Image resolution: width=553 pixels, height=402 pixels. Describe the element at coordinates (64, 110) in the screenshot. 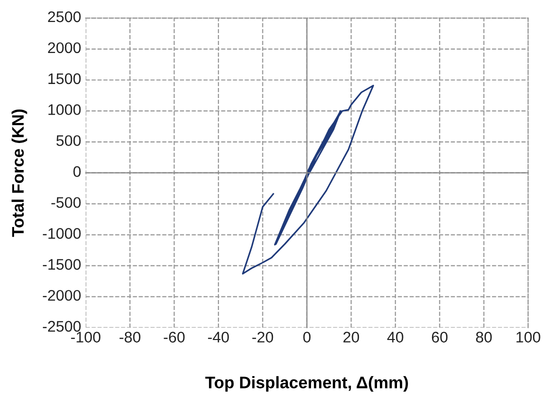

I see `y-tick-label: 1000` at that location.